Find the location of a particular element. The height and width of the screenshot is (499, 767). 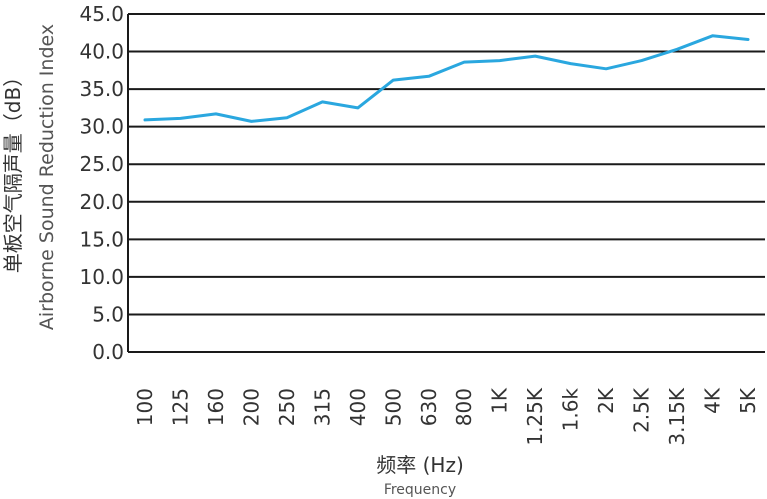

x-tick-label: 315 is located at coordinates (322, 407).